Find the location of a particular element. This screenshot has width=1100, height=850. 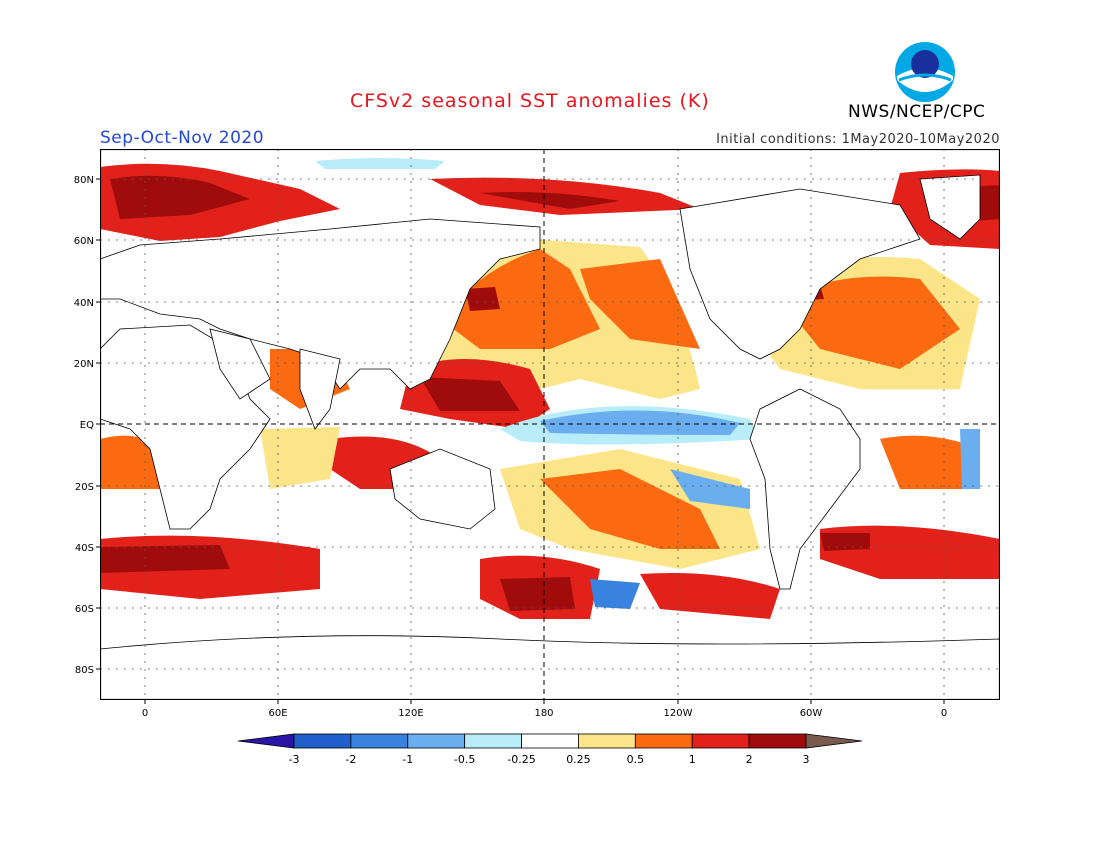

lon-label: 60E is located at coordinates (277, 713).